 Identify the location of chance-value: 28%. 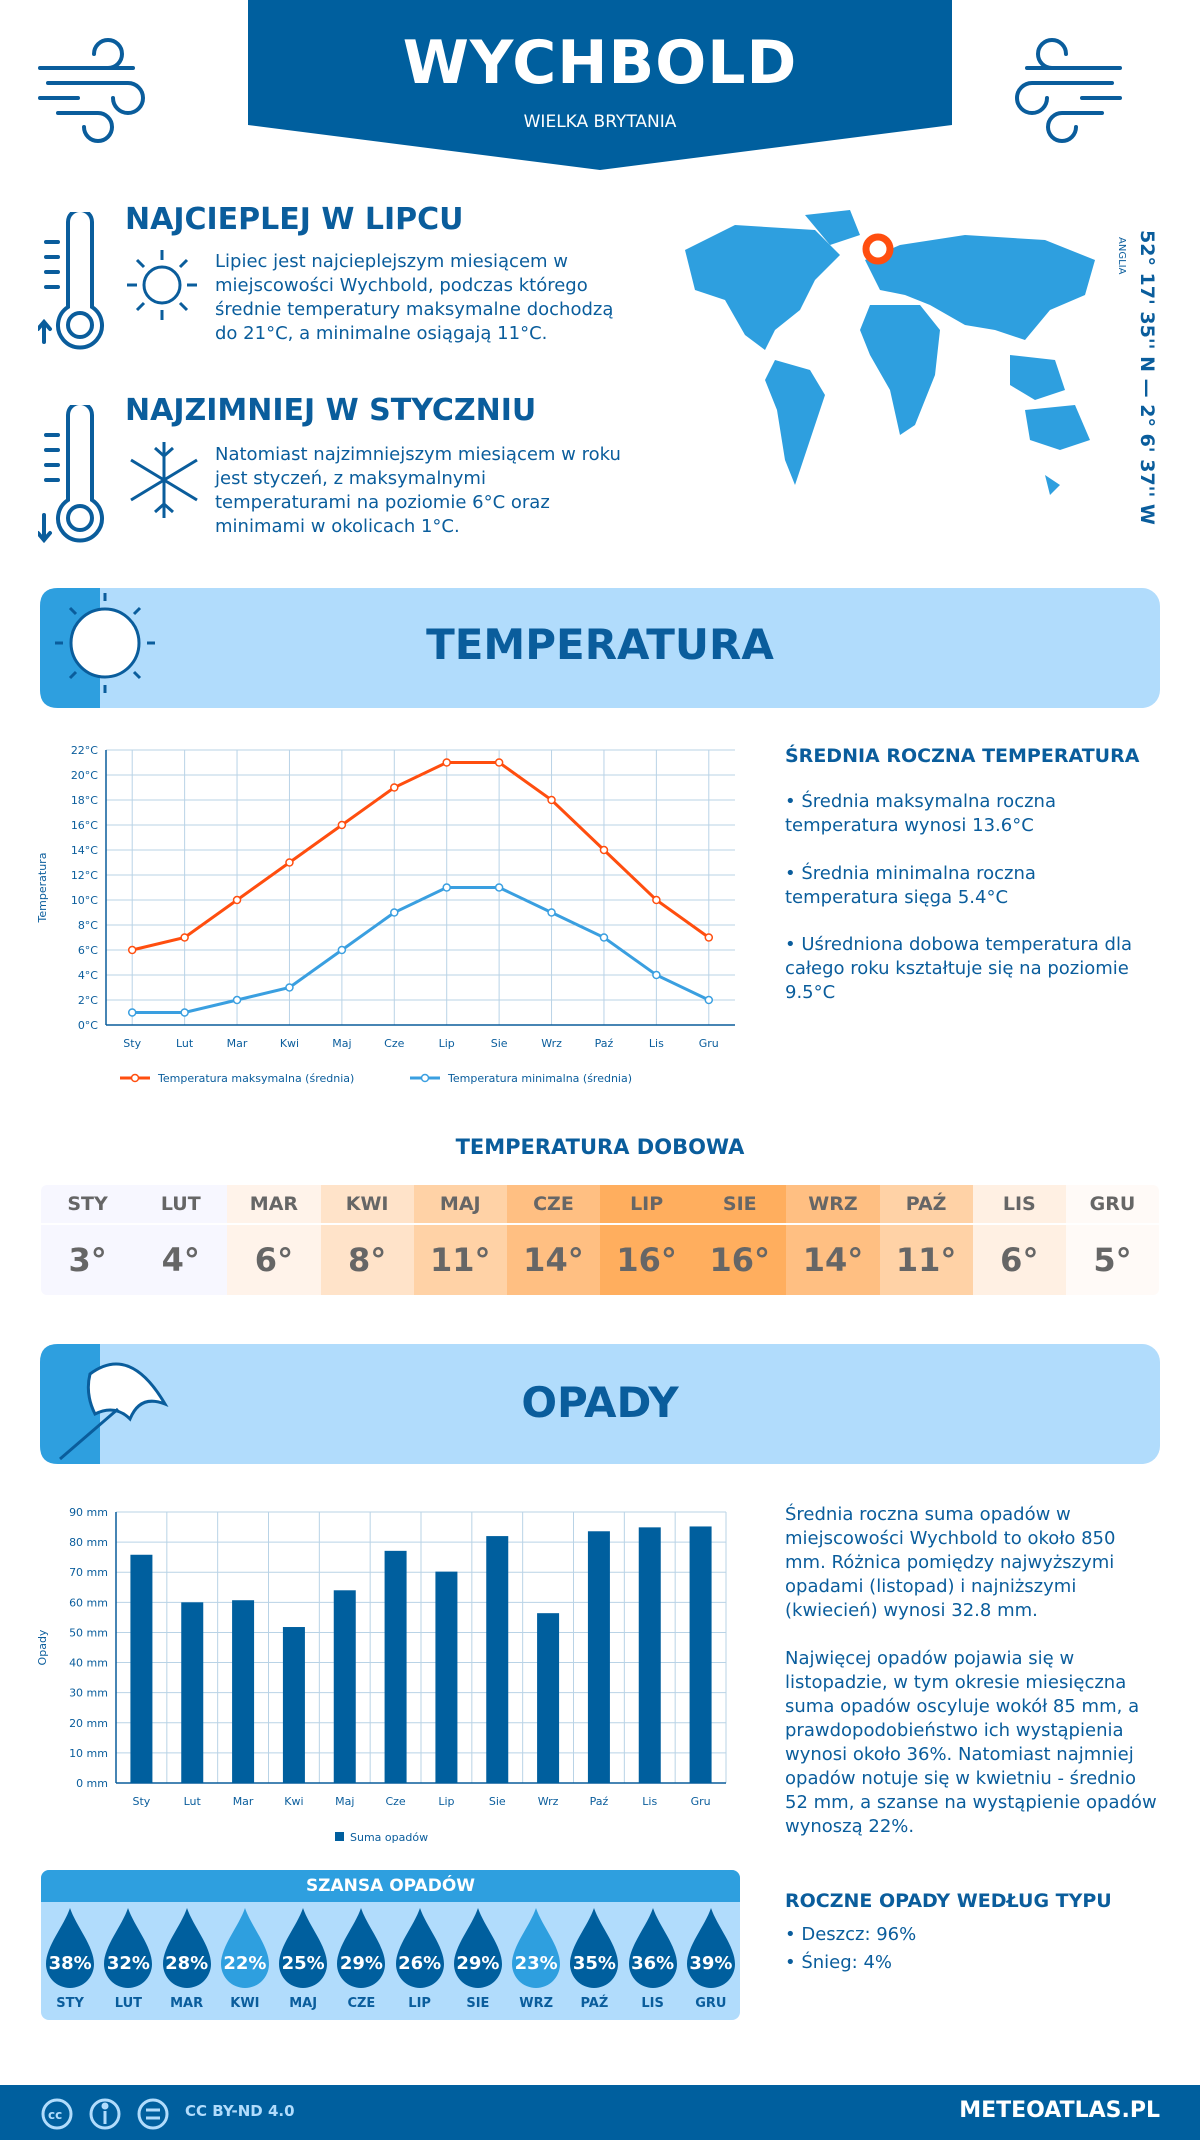
(187, 1963).